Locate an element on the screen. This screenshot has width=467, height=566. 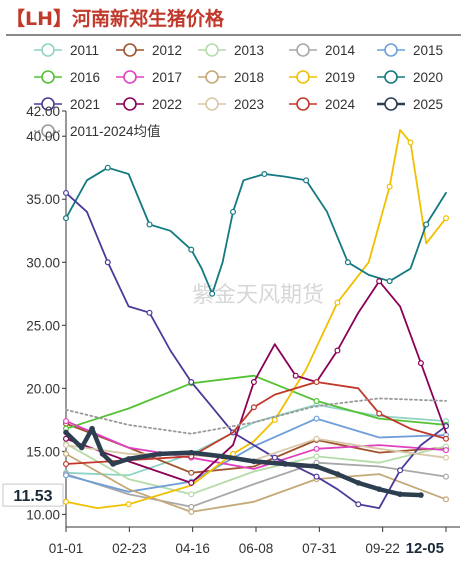
legend-item-2019: 2019 is located at coordinates (322, 77).